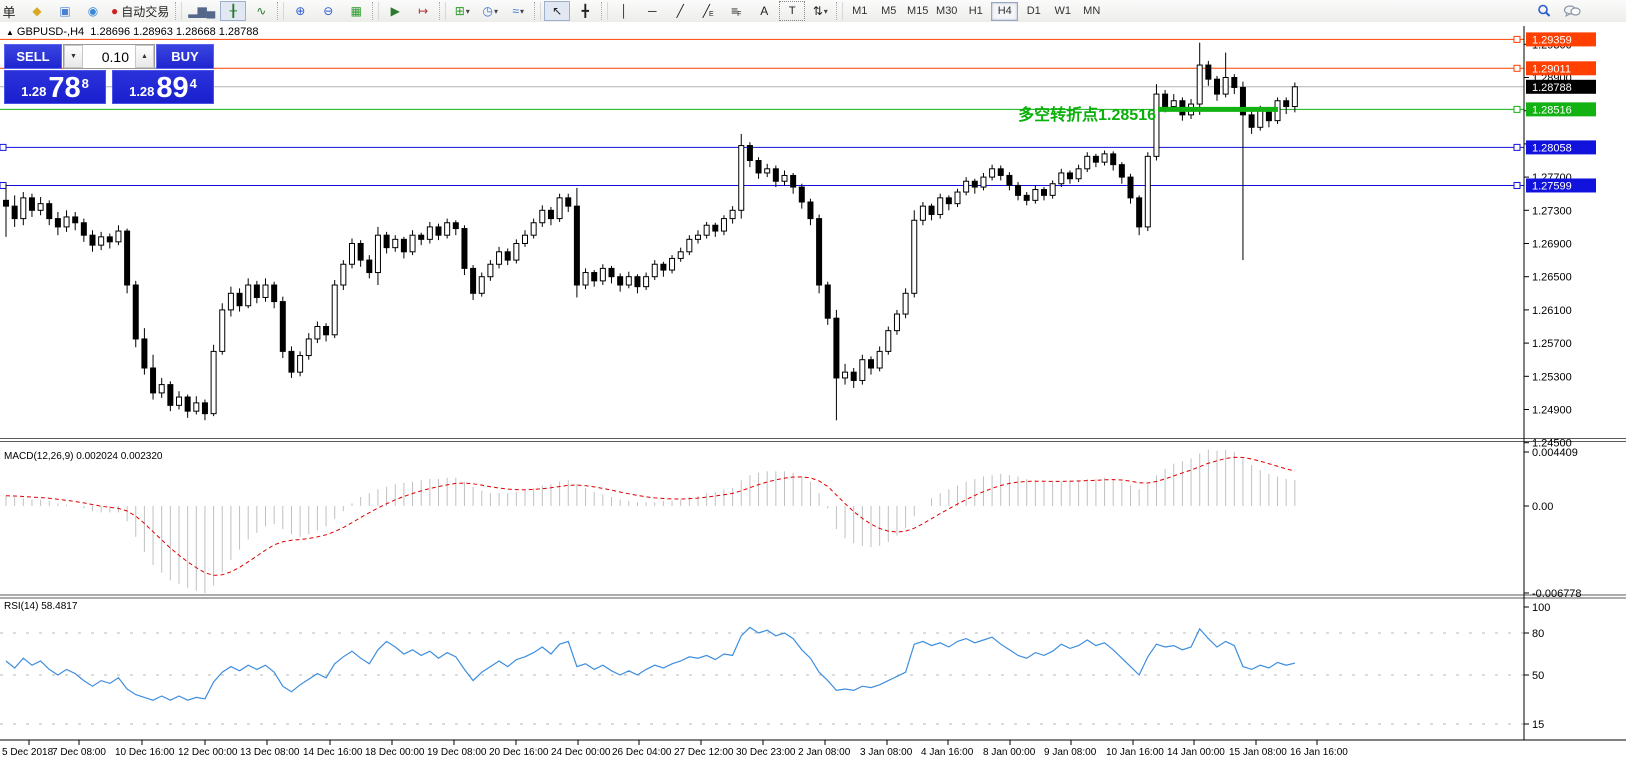  Describe the element at coordinates (1544, 11) in the screenshot. I see `search-icon` at that location.